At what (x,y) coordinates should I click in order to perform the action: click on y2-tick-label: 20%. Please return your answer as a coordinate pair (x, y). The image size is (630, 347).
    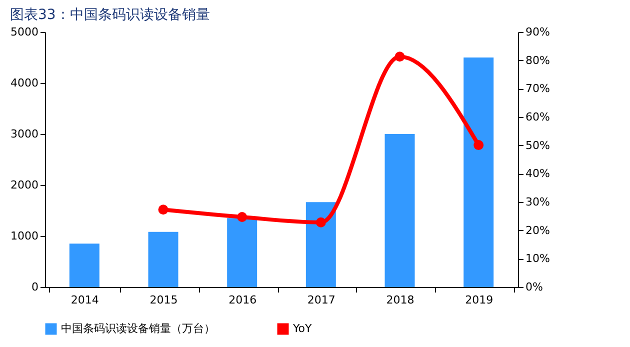
    Looking at the image, I should click on (538, 230).